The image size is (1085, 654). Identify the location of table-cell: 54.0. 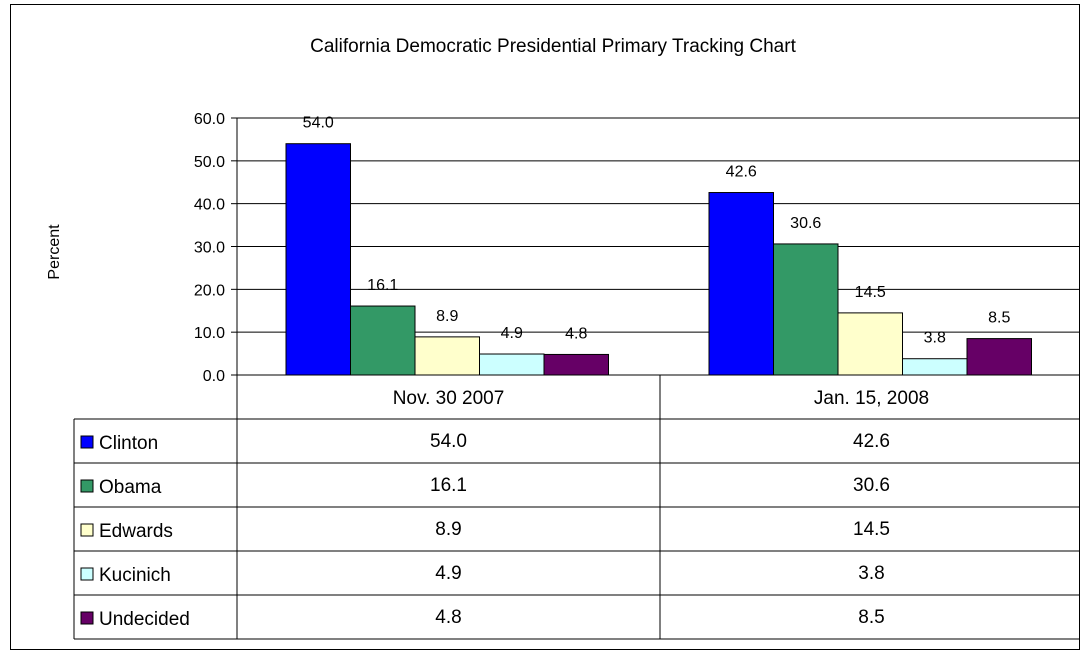
(448, 441).